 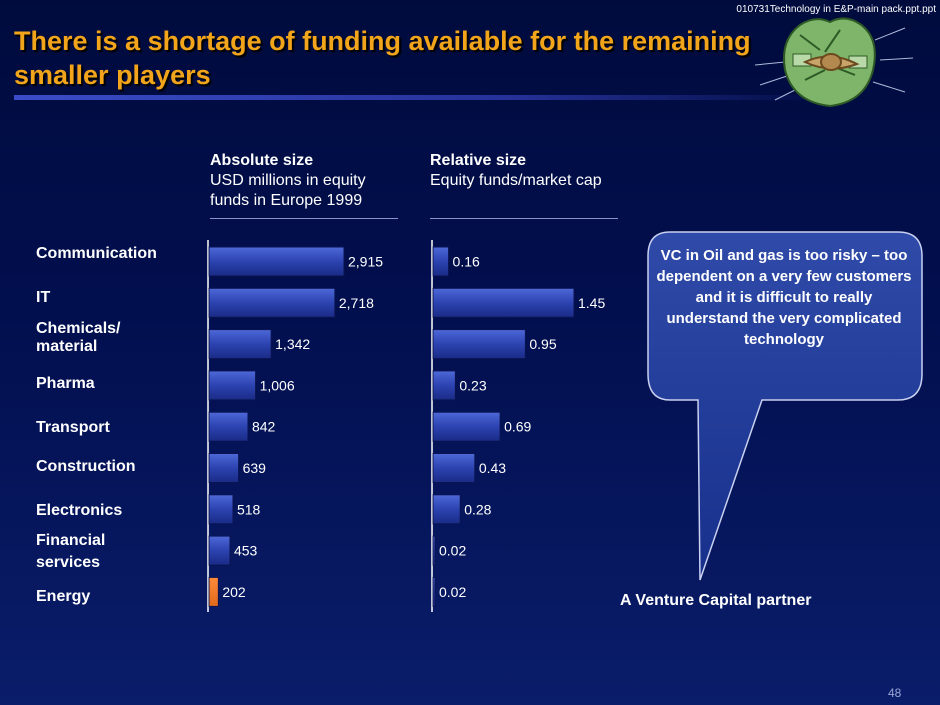 I want to click on bar-value-label: 0.69, so click(x=517, y=427).